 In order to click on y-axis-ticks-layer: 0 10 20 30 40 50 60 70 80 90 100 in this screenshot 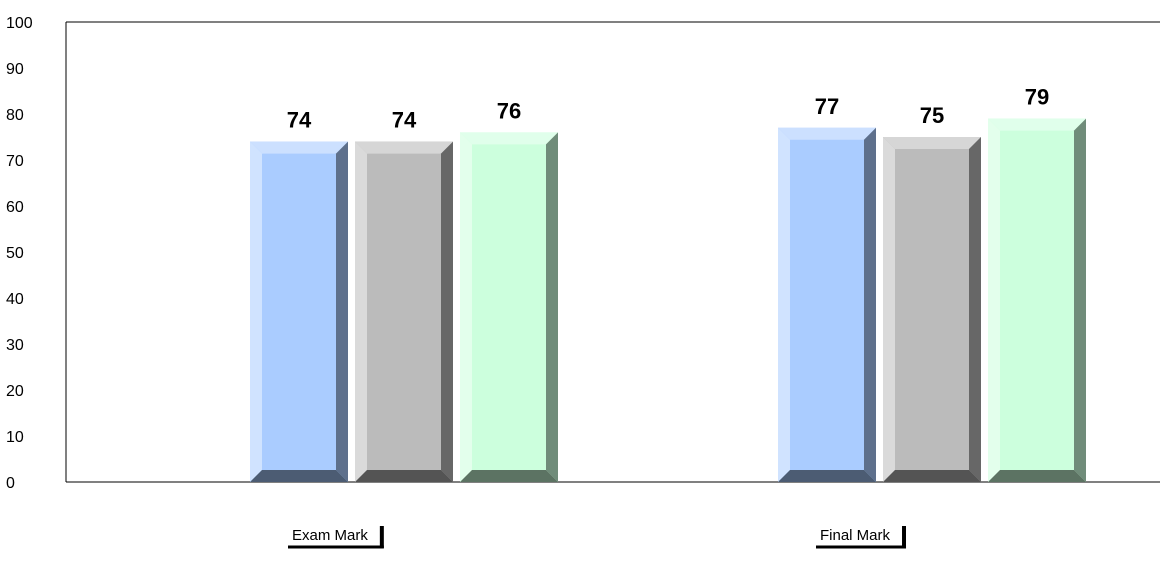, I will do `click(19, 253)`.